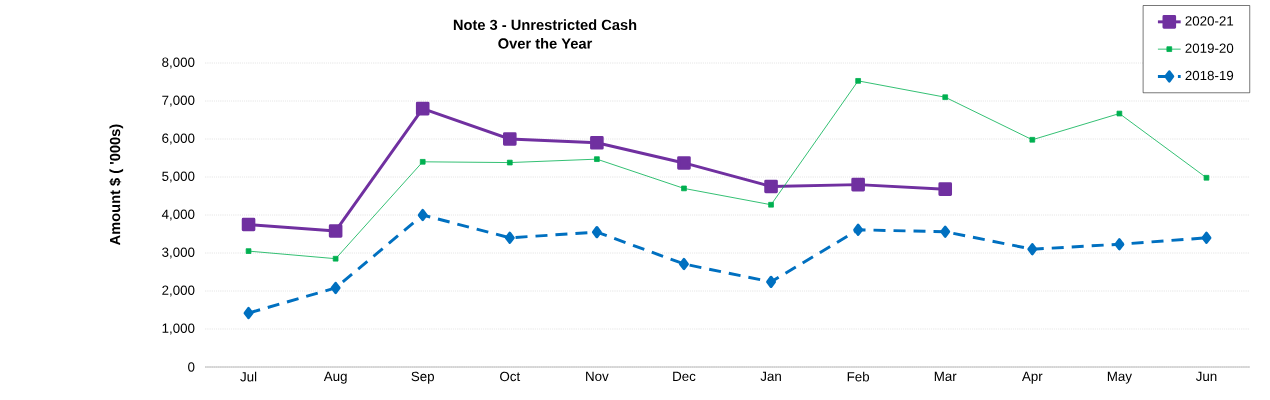 This screenshot has width=1270, height=400. Describe the element at coordinates (1209, 48) in the screenshot. I see `legend-label: 2019-20` at that location.